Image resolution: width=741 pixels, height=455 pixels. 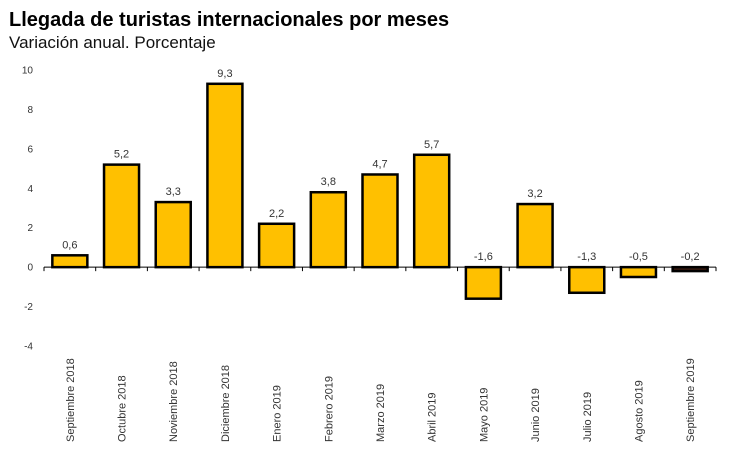 What do you see at coordinates (30, 189) in the screenshot?
I see `y-tick-label: 4` at bounding box center [30, 189].